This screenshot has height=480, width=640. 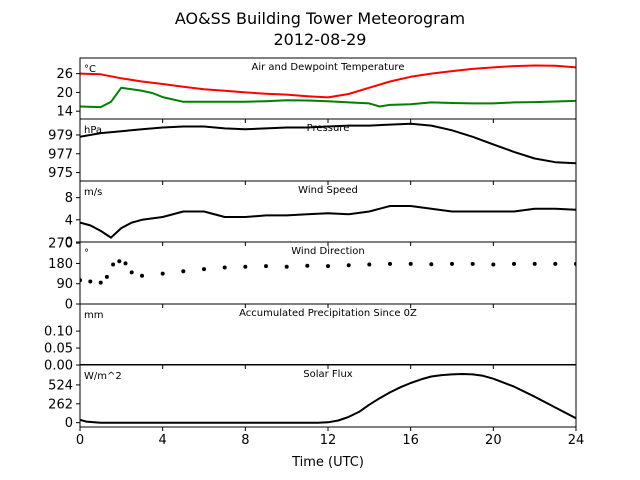 What do you see at coordinates (328, 313) in the screenshot?
I see `panel-title: Accumulated Precipitation Since 0Z` at bounding box center [328, 313].